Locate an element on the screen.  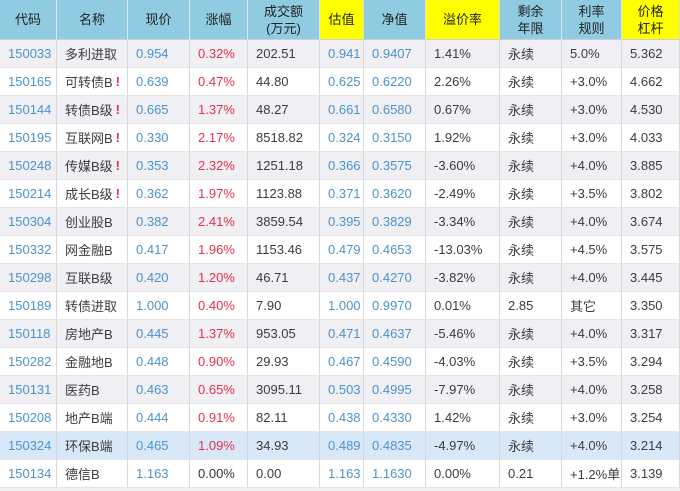
cell-name: 多利进取 is located at coordinates (92, 54).